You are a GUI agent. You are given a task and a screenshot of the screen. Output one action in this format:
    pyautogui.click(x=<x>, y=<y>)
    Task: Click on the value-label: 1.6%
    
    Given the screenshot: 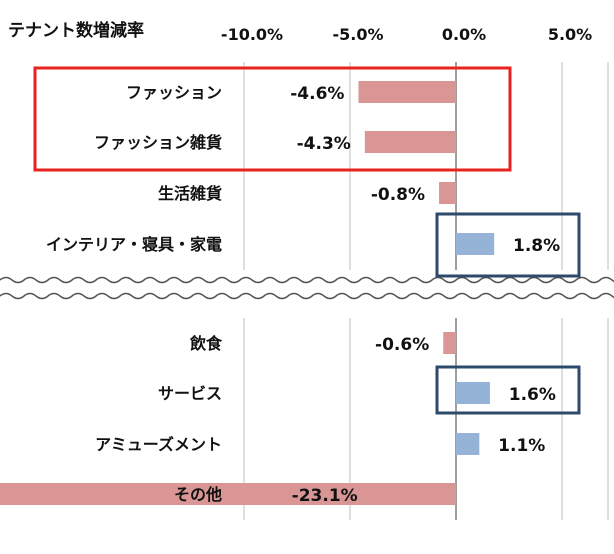 What is the action you would take?
    pyautogui.click(x=532, y=395)
    